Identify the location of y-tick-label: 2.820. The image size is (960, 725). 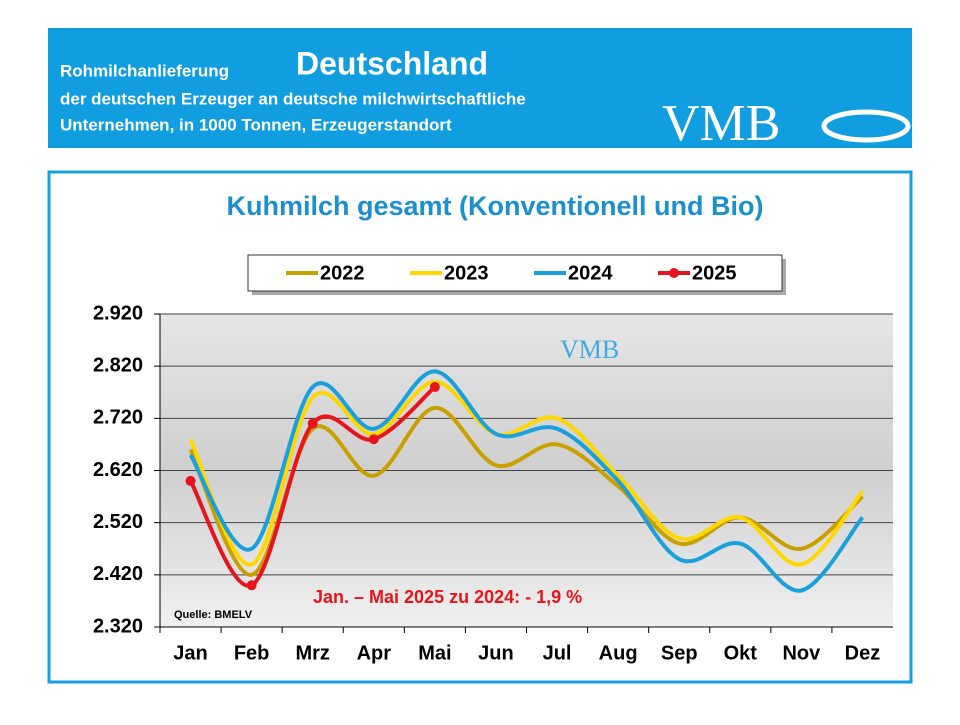
(118, 365).